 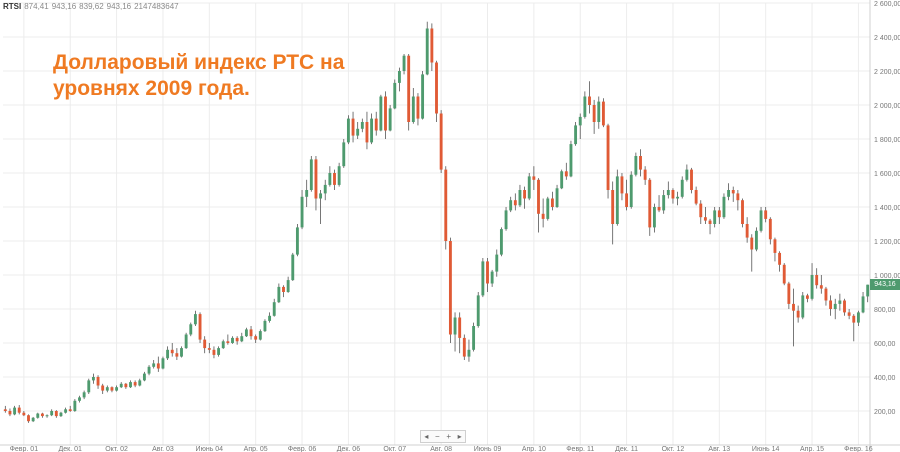 What do you see at coordinates (163, 449) in the screenshot?
I see `x-tick-label: Авг. 03` at bounding box center [163, 449].